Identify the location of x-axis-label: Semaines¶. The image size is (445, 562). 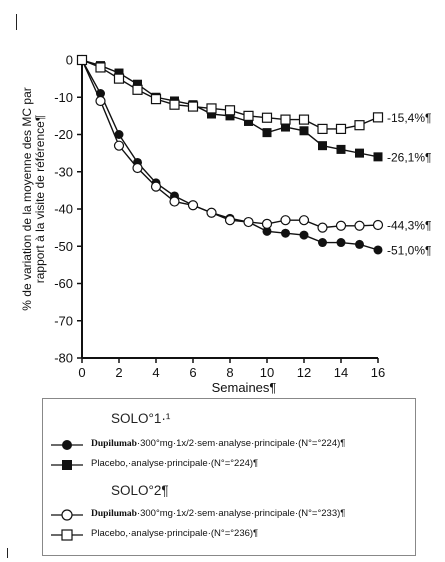
(244, 387).